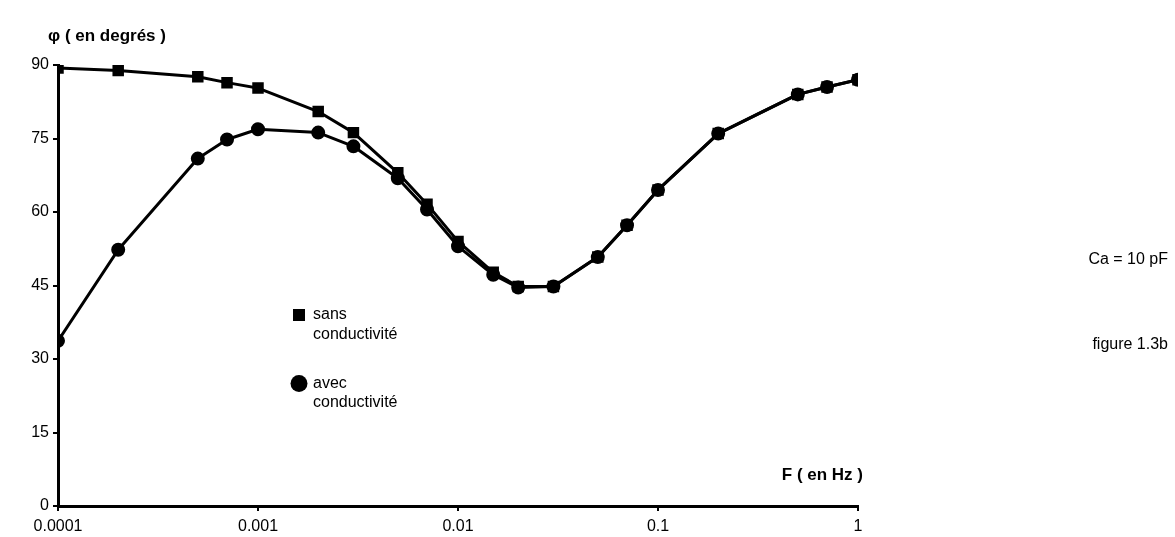 The image size is (1175, 537). What do you see at coordinates (40, 64) in the screenshot?
I see `y-tick-label: 90` at bounding box center [40, 64].